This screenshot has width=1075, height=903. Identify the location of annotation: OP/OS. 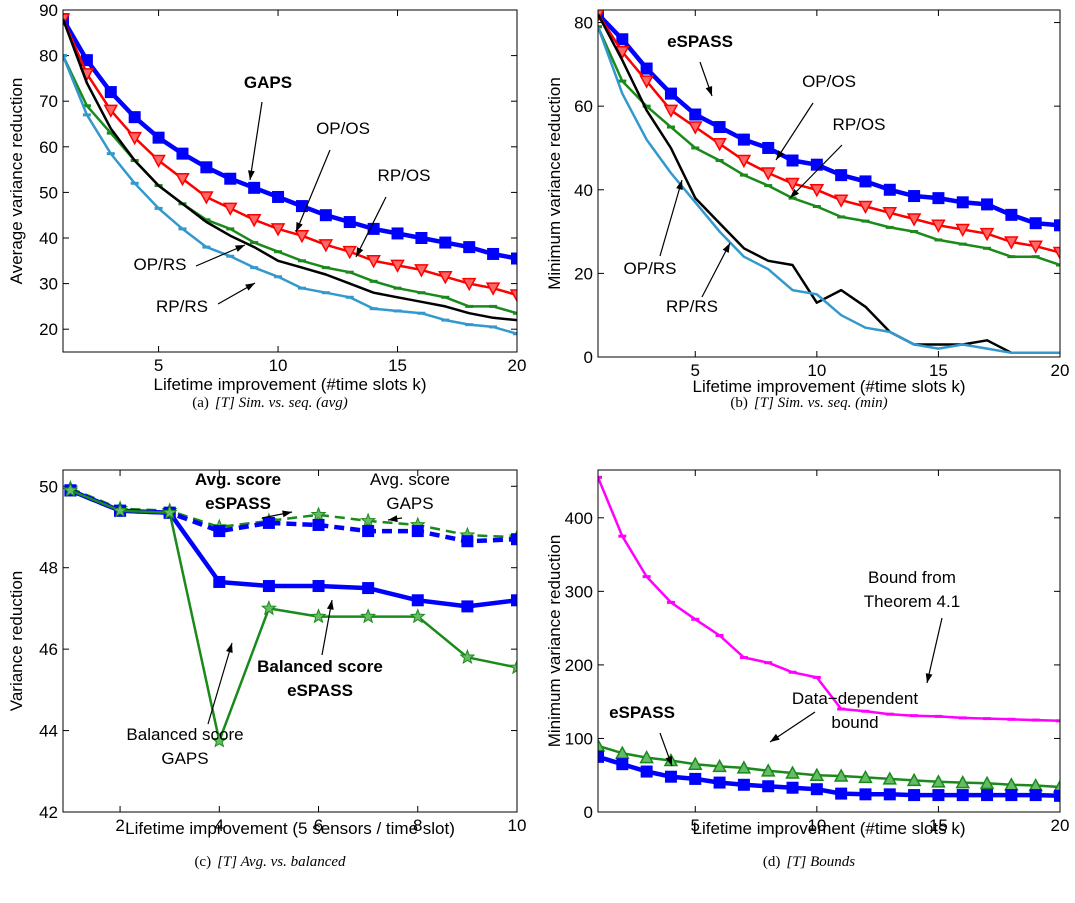
(829, 81).